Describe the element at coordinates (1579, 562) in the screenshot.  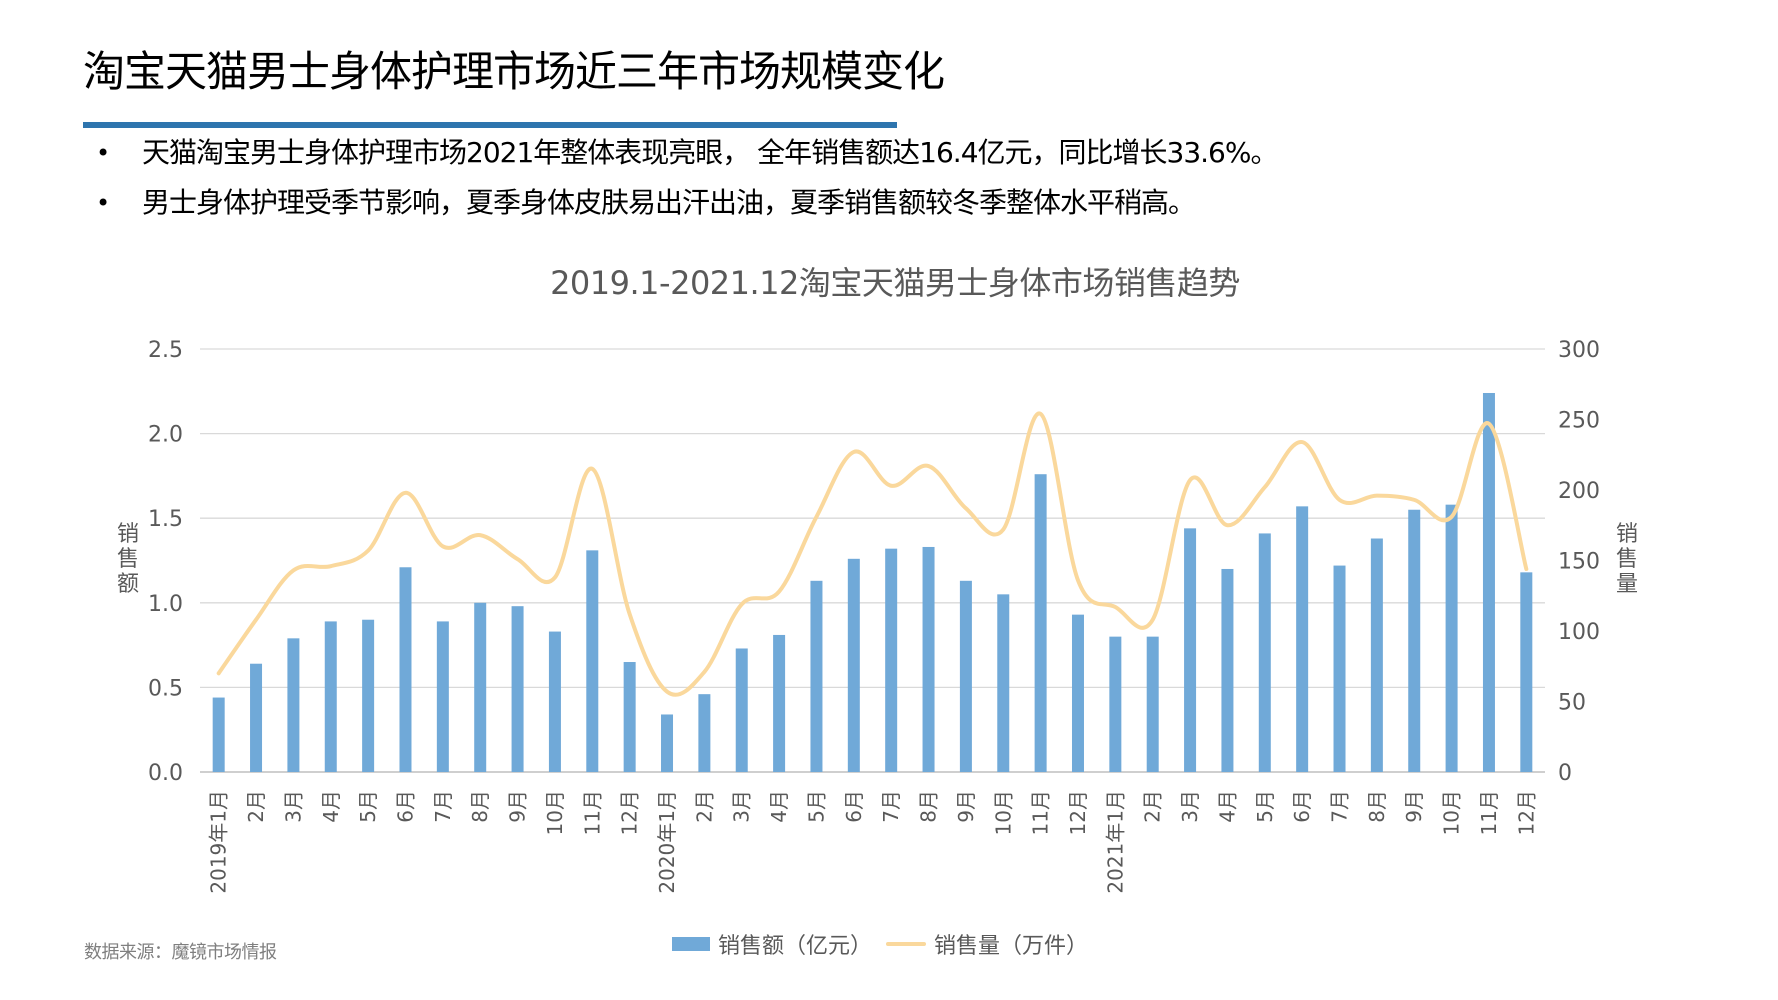
I see `y-axis-right-ticks: 0 50 100 150 200 250 300` at that location.